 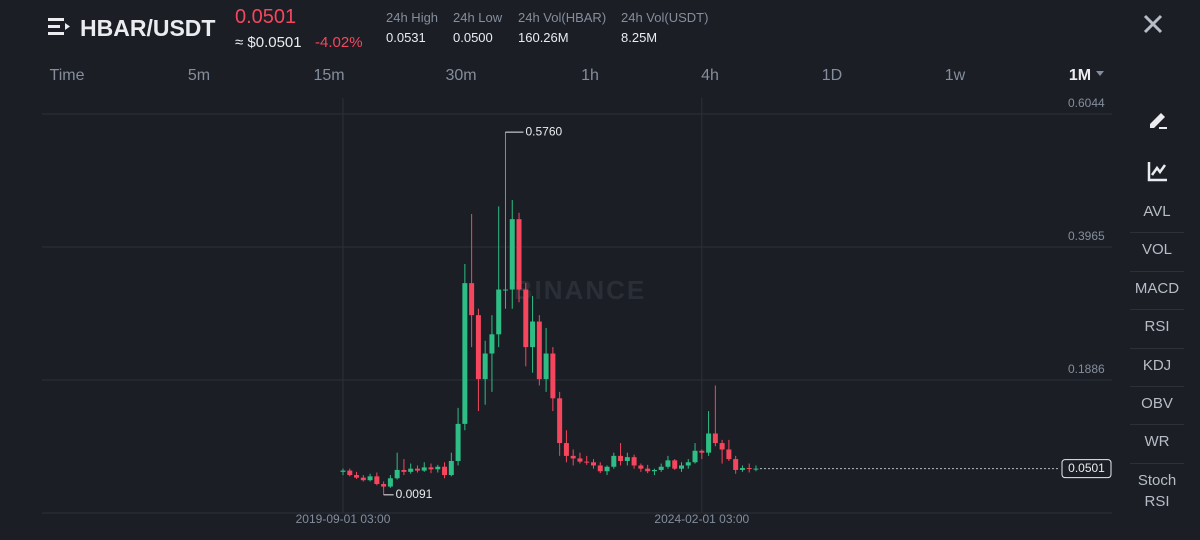 I want to click on timeframe-tab: 1h, so click(x=590, y=75).